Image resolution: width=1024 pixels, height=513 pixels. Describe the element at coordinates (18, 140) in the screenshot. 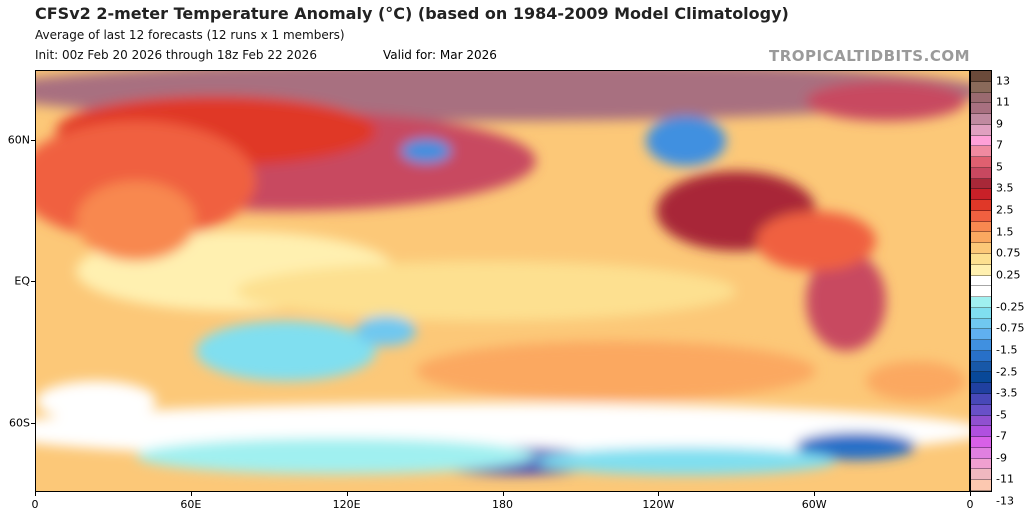

I see `lat-label: 60N` at that location.